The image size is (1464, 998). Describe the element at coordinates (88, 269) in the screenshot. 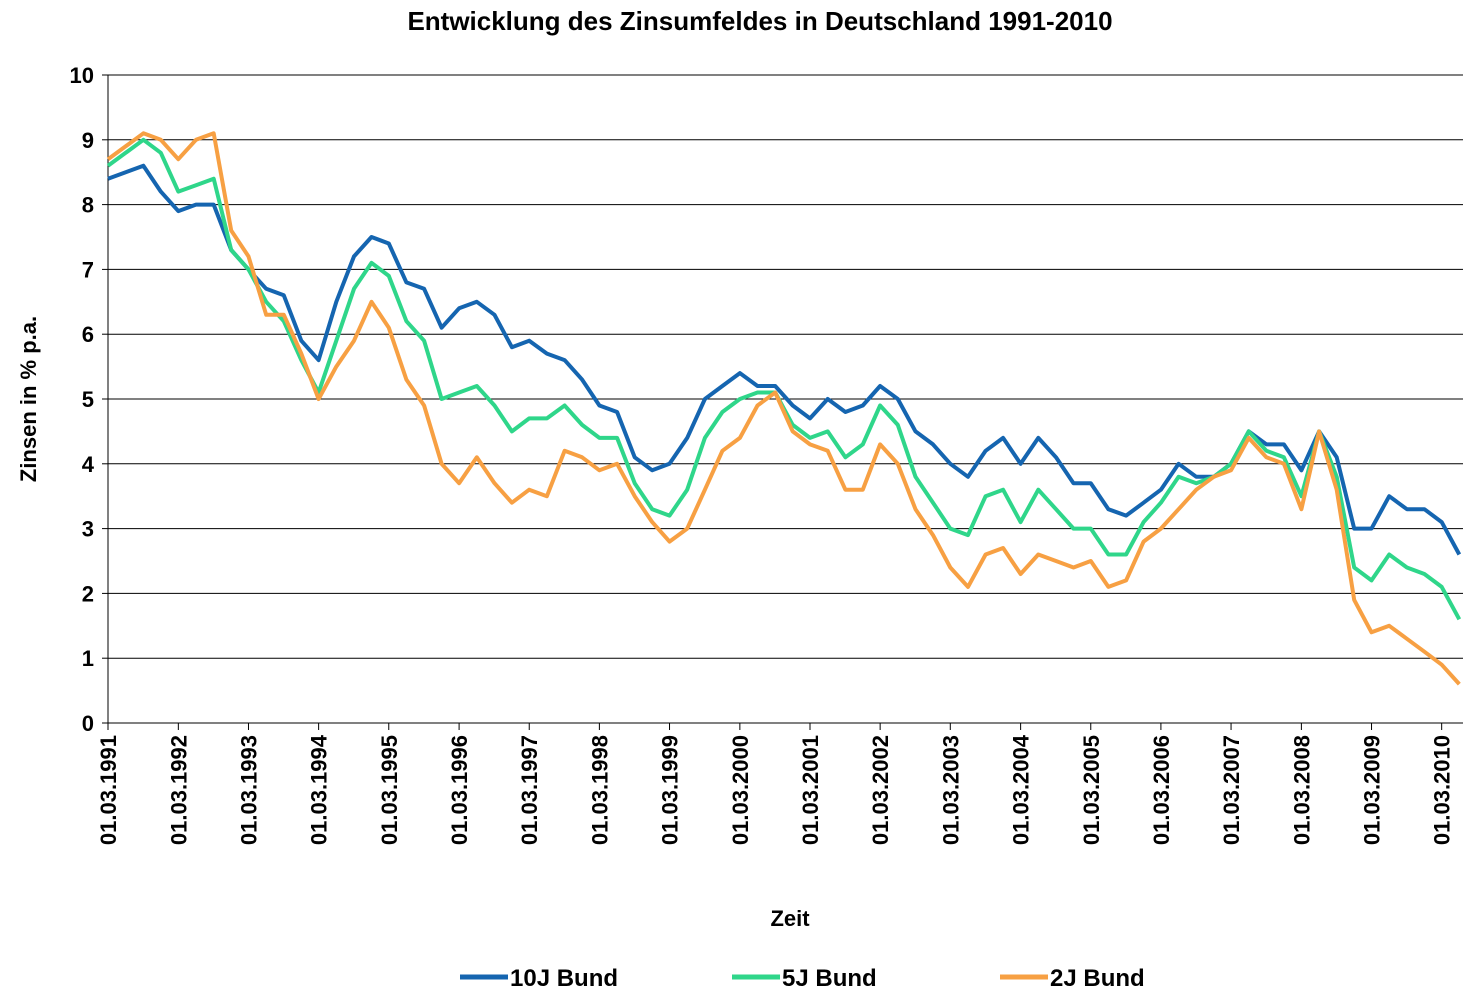

I see `y-tick-label: 7` at that location.